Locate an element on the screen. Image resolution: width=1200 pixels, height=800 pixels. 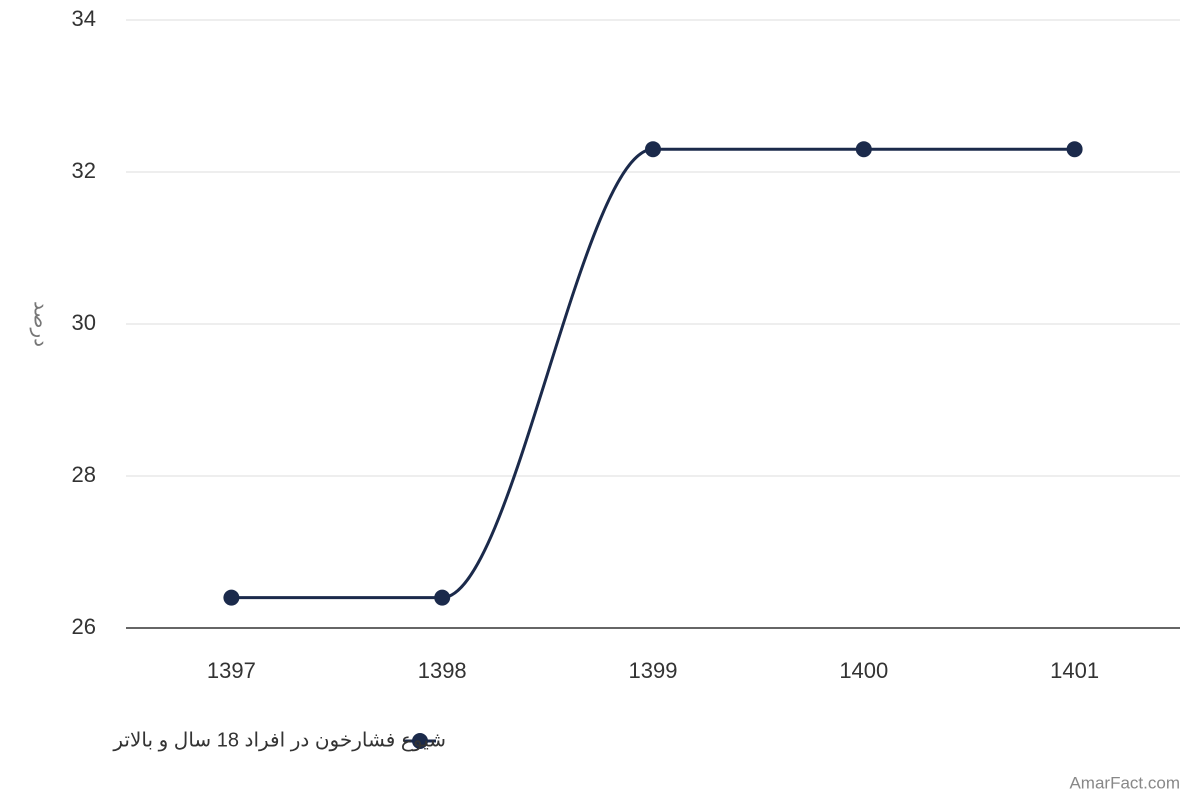
x-tick-label: 1400 is located at coordinates (863, 670).